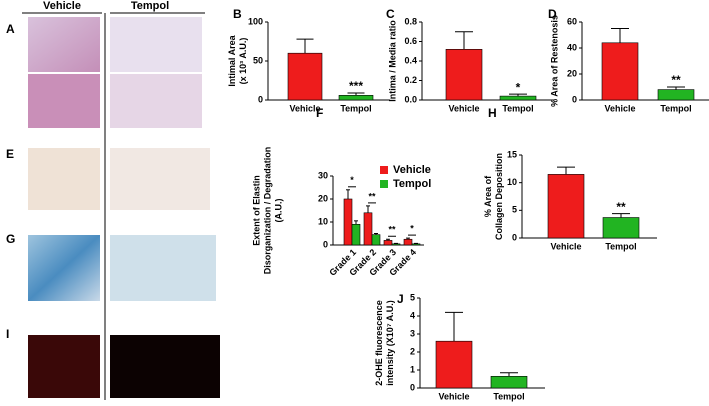 This screenshot has height=406, width=709. I want to click on y-axis-label: intensity (X10⁷ A.U.), so click(390, 342).